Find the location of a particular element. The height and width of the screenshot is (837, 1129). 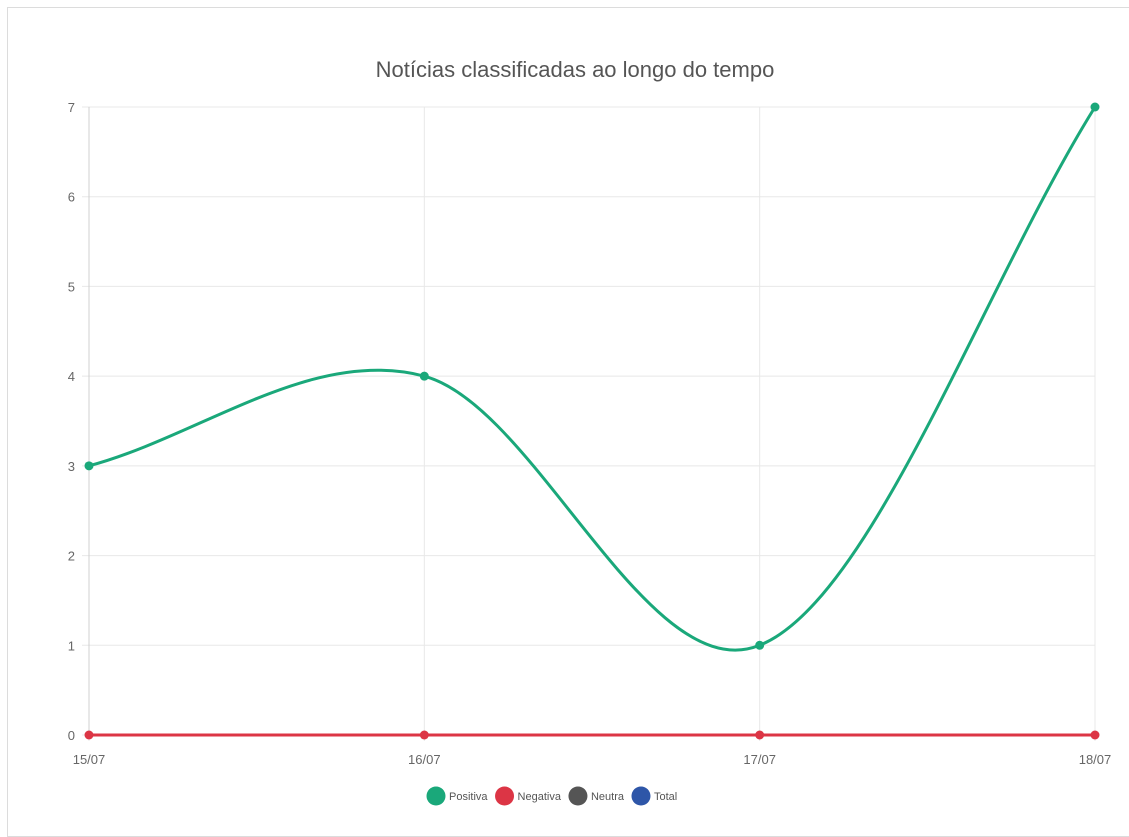

legend: Positiva Negativa Neutra Total is located at coordinates (552, 796).